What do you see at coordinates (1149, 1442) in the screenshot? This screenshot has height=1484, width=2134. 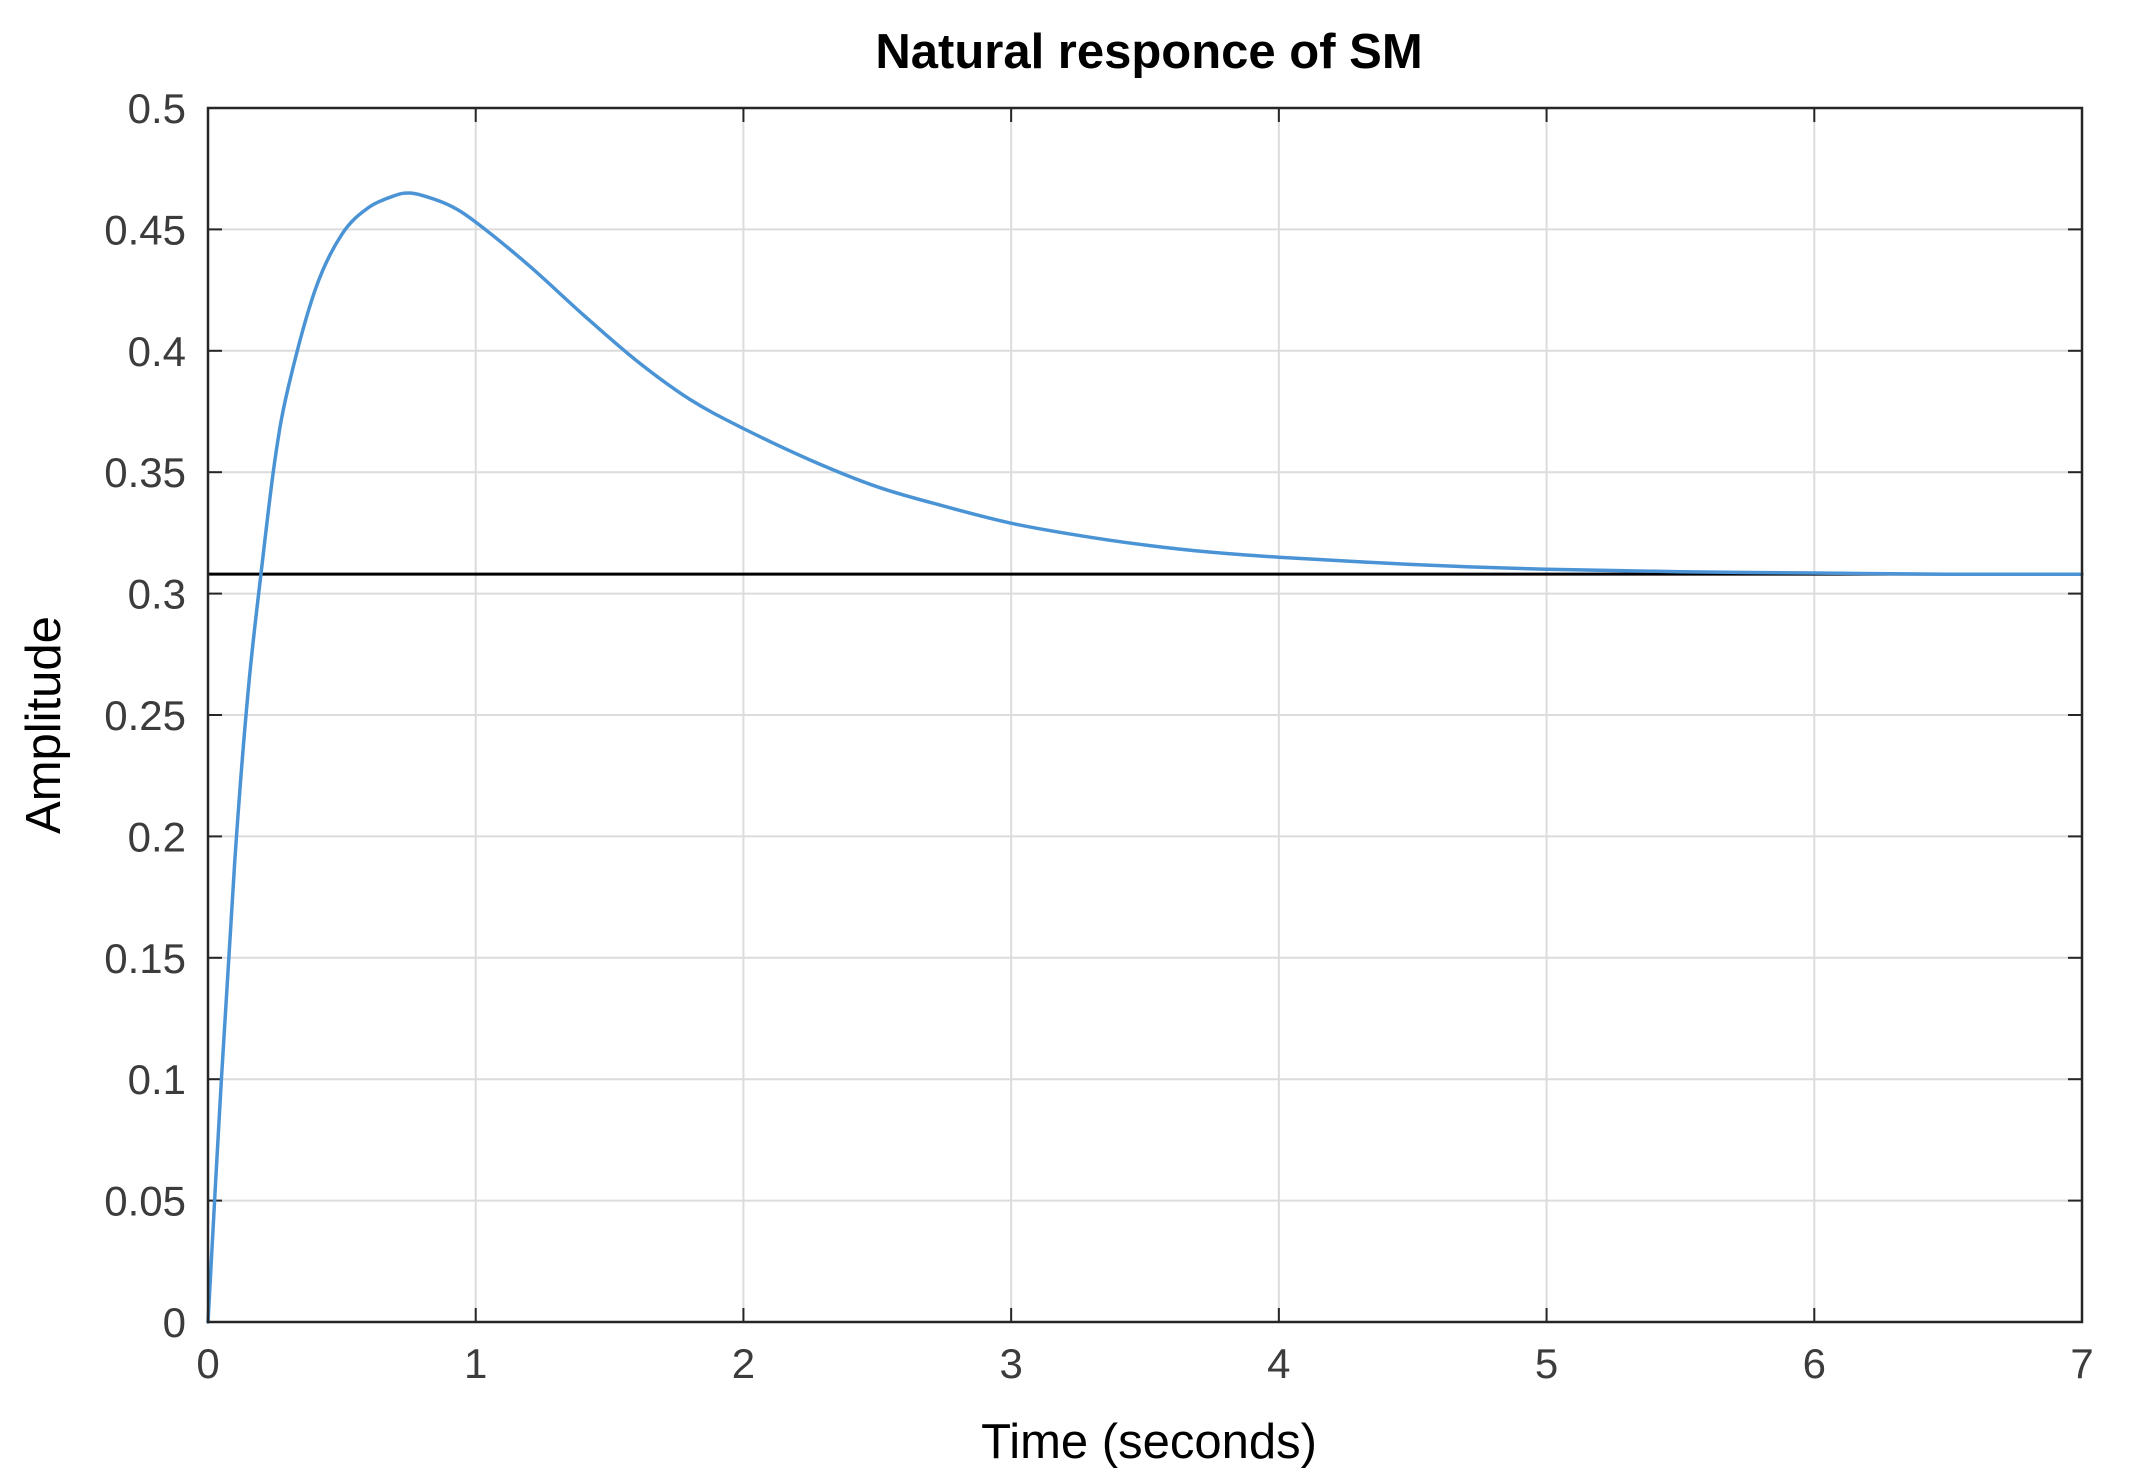 I see `x-axis-label: Time (seconds)` at bounding box center [1149, 1442].